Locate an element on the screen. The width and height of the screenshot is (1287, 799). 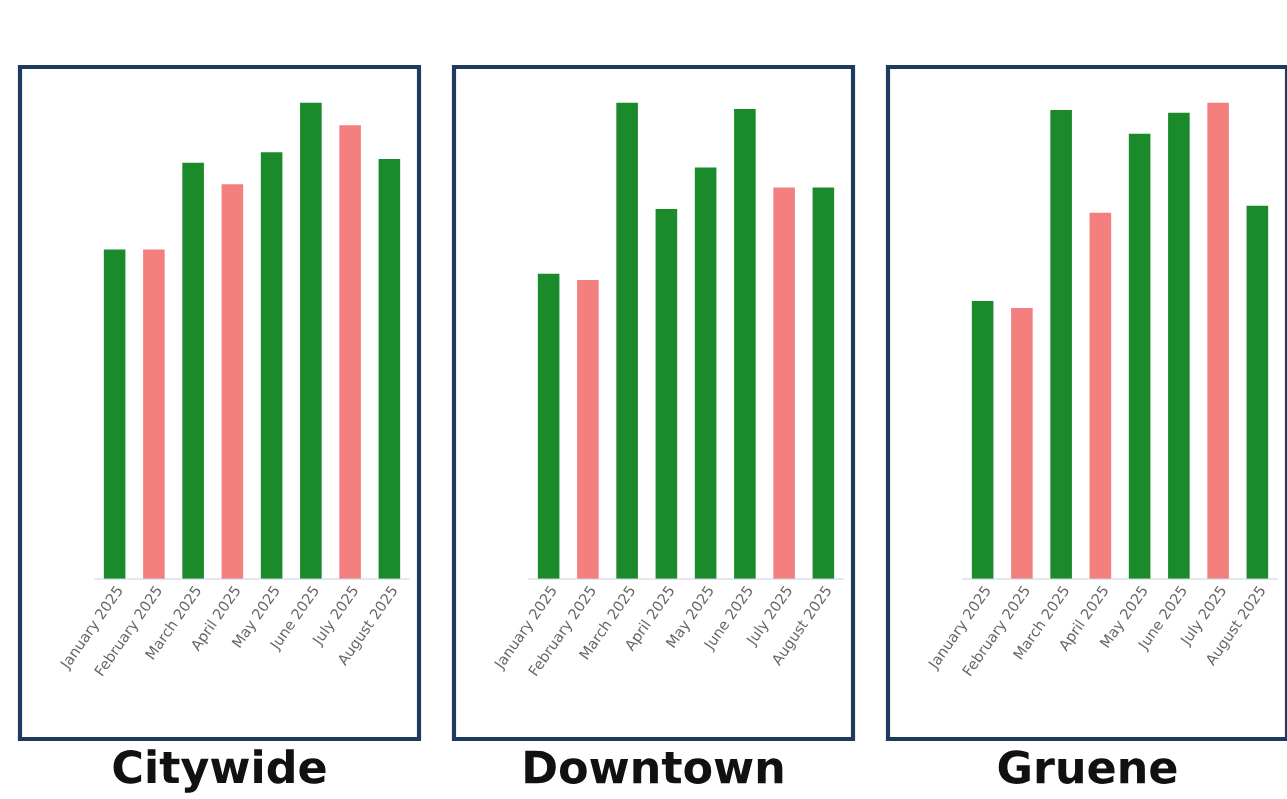
text: Citywide is located at coordinates (219, 771).